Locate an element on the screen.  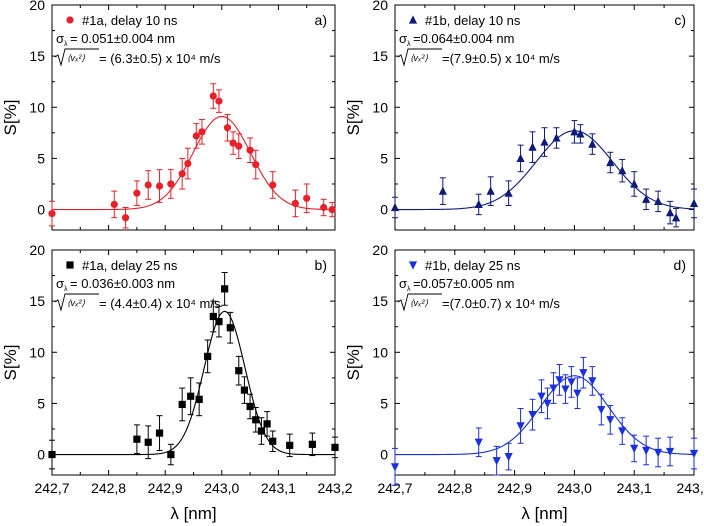
sigma-value: =0.064±0.004 nm is located at coordinates (463, 38).